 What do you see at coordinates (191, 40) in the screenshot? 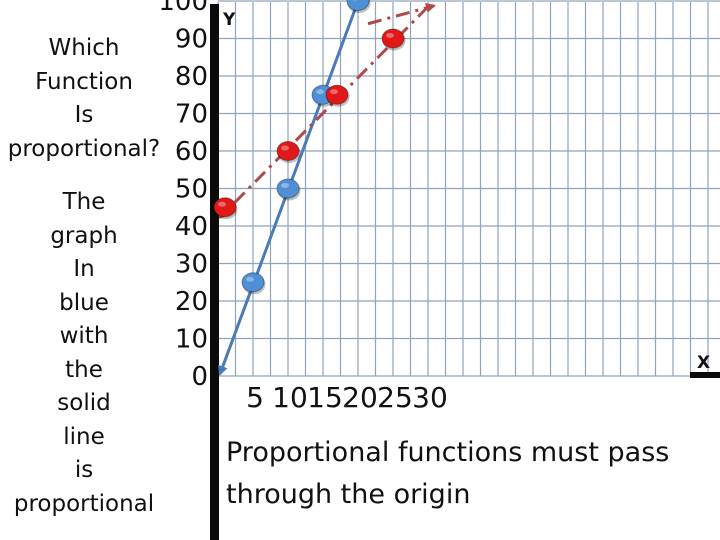
I see `y-tick-label: 90` at bounding box center [191, 40].